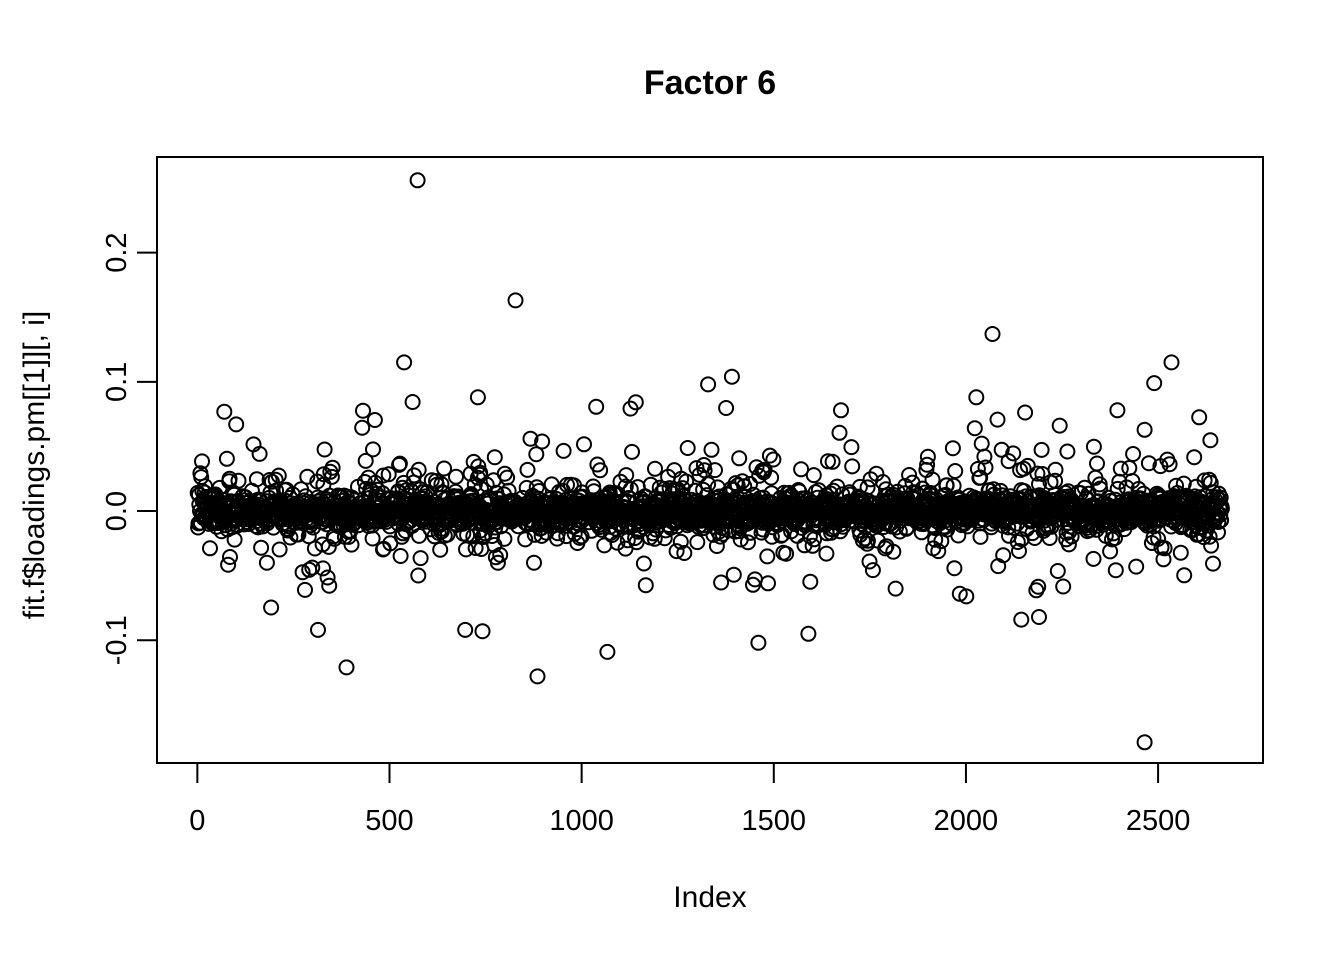  Describe the element at coordinates (117, 640) in the screenshot. I see `y-tick-label: -0.1` at that location.